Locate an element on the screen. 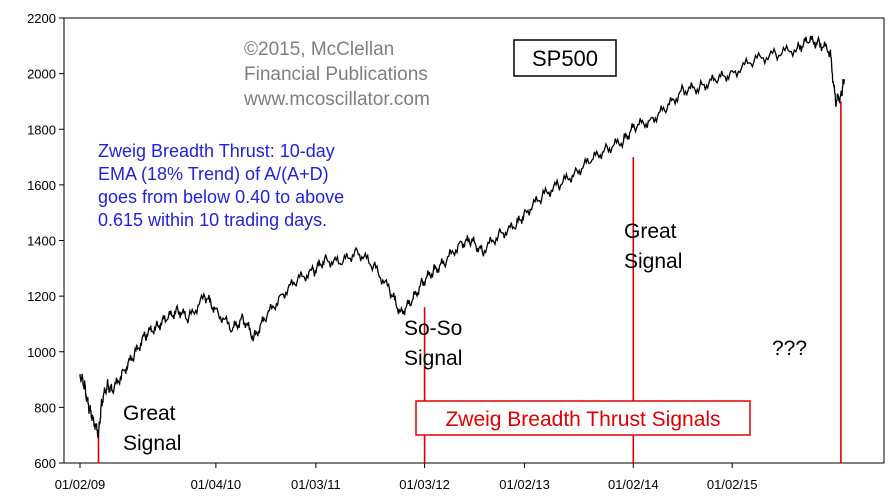 The width and height of the screenshot is (892, 500). legend-label: Zweig Breadth Thrust Signals is located at coordinates (582, 419).